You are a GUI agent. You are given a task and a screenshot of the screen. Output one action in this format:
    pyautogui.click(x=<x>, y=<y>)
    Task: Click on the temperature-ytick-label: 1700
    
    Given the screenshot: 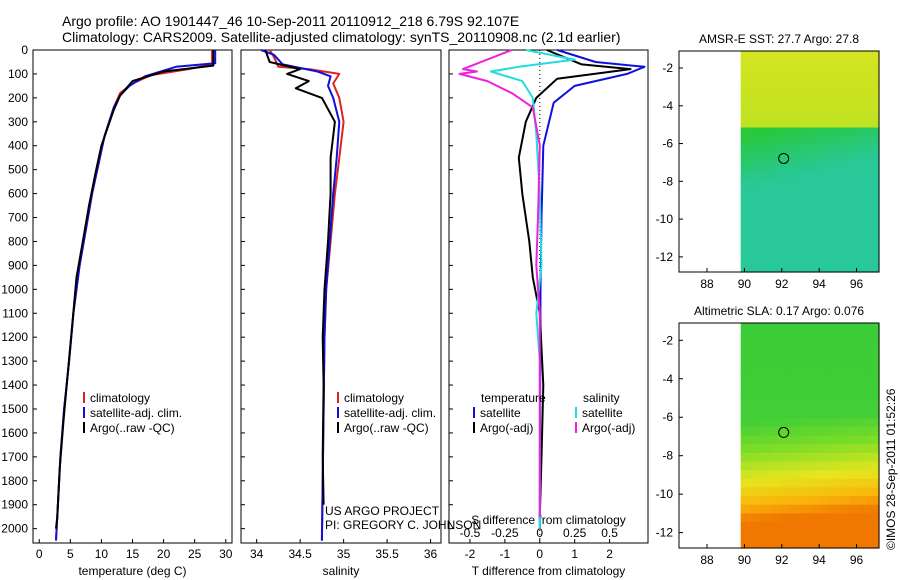 What is the action you would take?
    pyautogui.click(x=14, y=457)
    